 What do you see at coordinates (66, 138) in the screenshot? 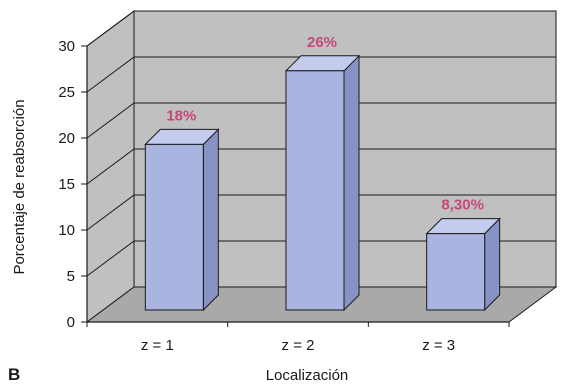
I see `y-tick-label-20: 20` at bounding box center [66, 138].